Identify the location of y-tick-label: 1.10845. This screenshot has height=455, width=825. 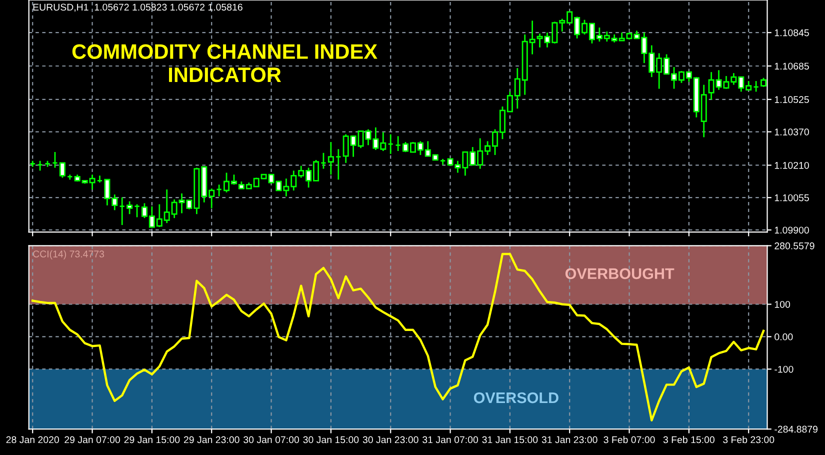
(791, 32).